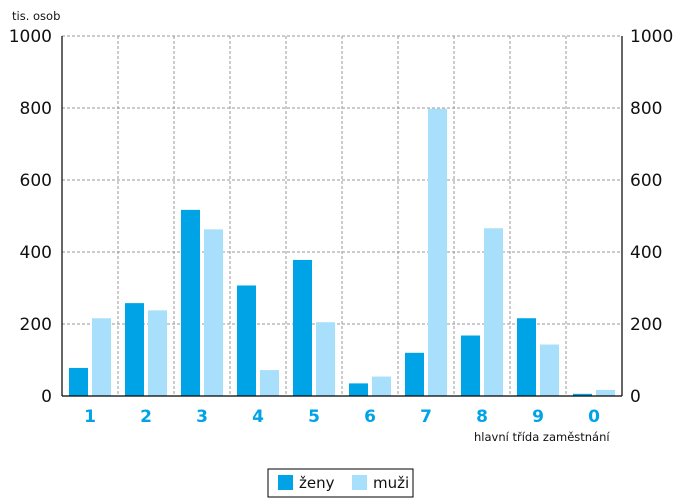 The image size is (678, 498). Describe the element at coordinates (646, 325) in the screenshot. I see `y-tick-label-right: 200` at that location.